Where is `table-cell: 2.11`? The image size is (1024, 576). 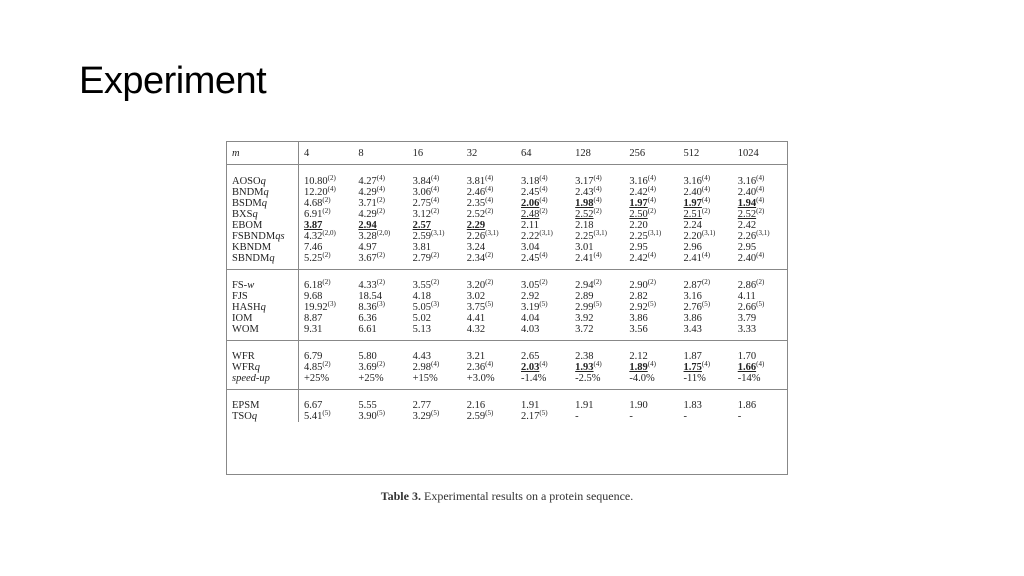 table-cell: 2.11 is located at coordinates (543, 225).